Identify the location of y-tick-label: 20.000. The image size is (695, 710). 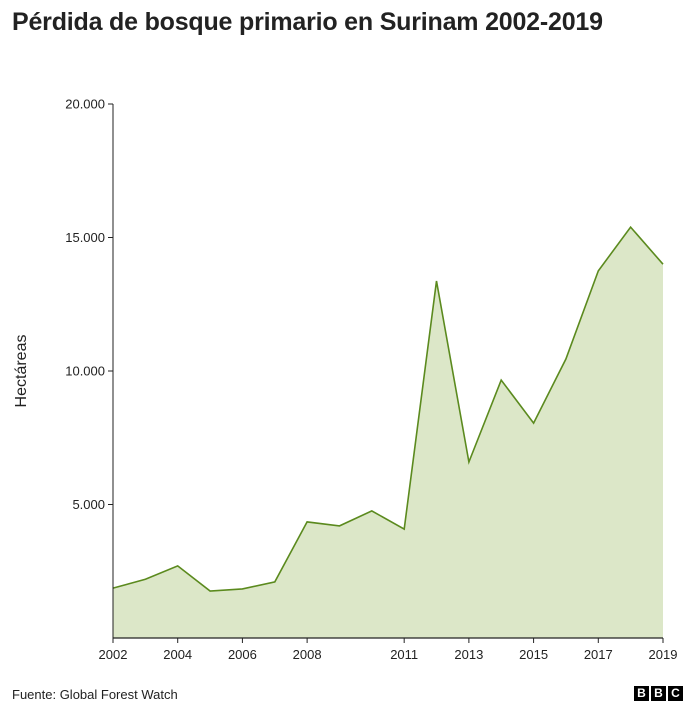
(85, 104).